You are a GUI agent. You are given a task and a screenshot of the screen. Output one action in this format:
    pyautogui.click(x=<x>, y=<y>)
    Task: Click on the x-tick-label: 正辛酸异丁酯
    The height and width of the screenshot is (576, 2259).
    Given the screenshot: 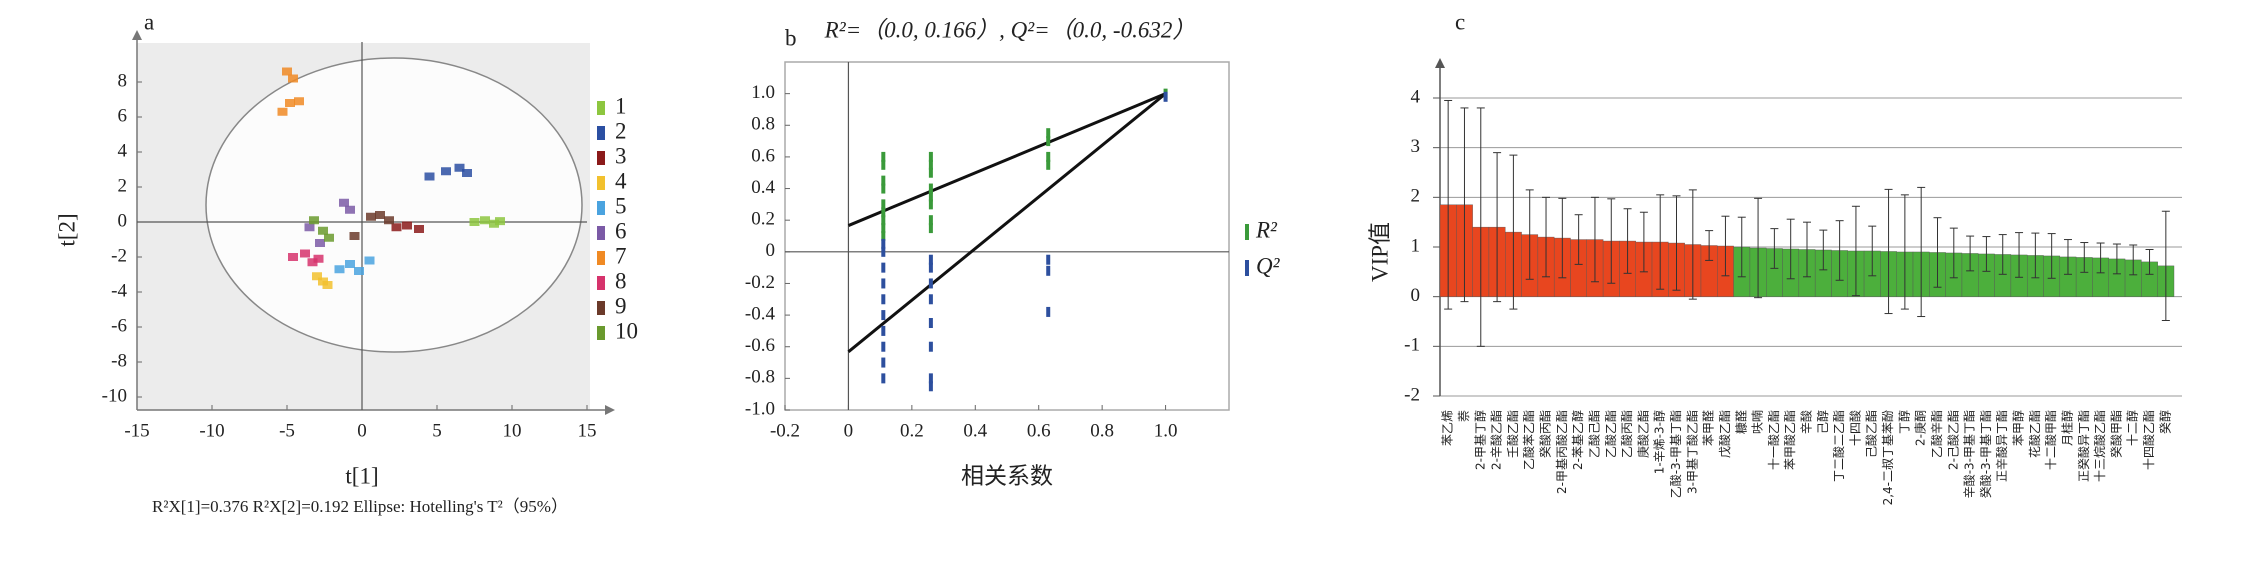 What is the action you would take?
    pyautogui.click(x=2001, y=446)
    